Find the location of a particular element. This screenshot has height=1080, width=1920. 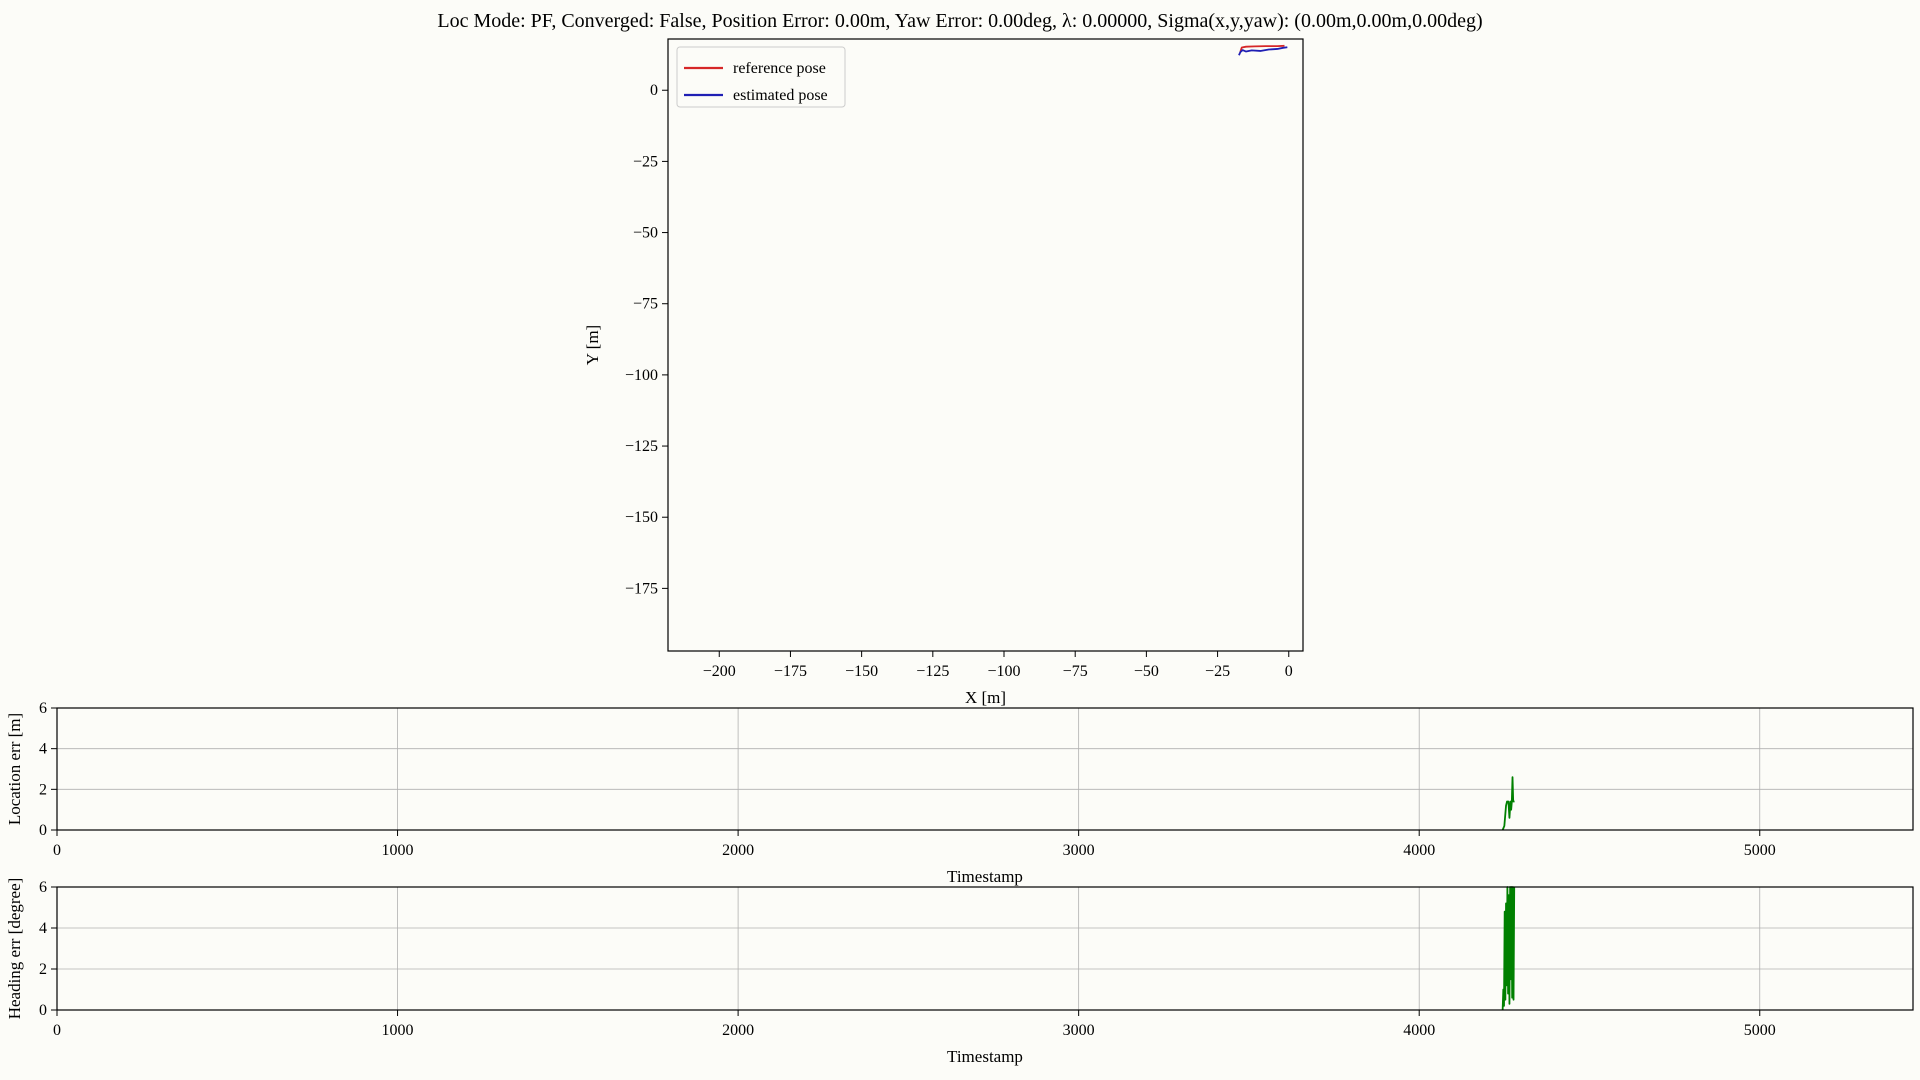

y-axis-label: Location err [m] is located at coordinates (14, 769).